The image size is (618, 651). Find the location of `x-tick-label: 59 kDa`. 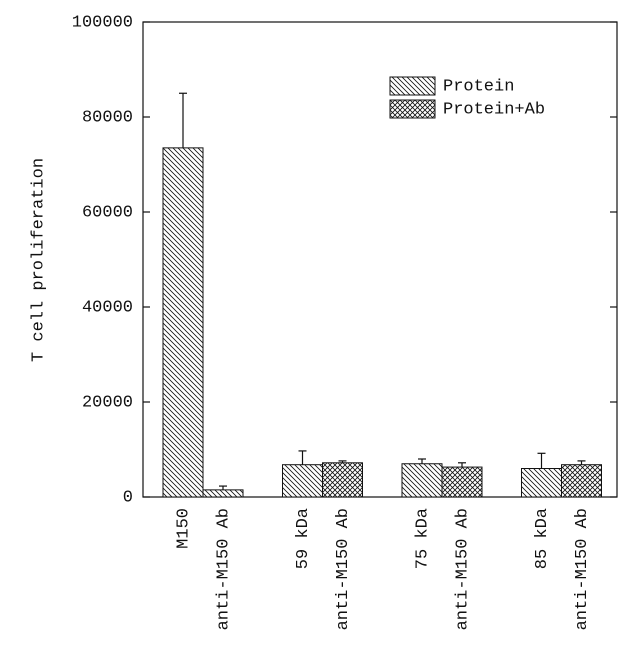

x-tick-label: 59 kDa is located at coordinates (303, 538).